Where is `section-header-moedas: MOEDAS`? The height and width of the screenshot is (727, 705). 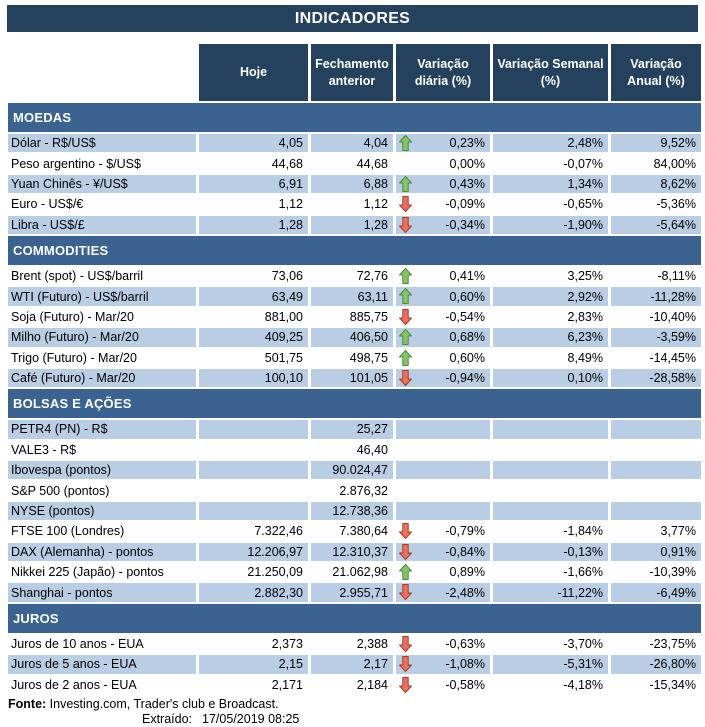
section-header-moedas: MOEDAS is located at coordinates (354, 117).